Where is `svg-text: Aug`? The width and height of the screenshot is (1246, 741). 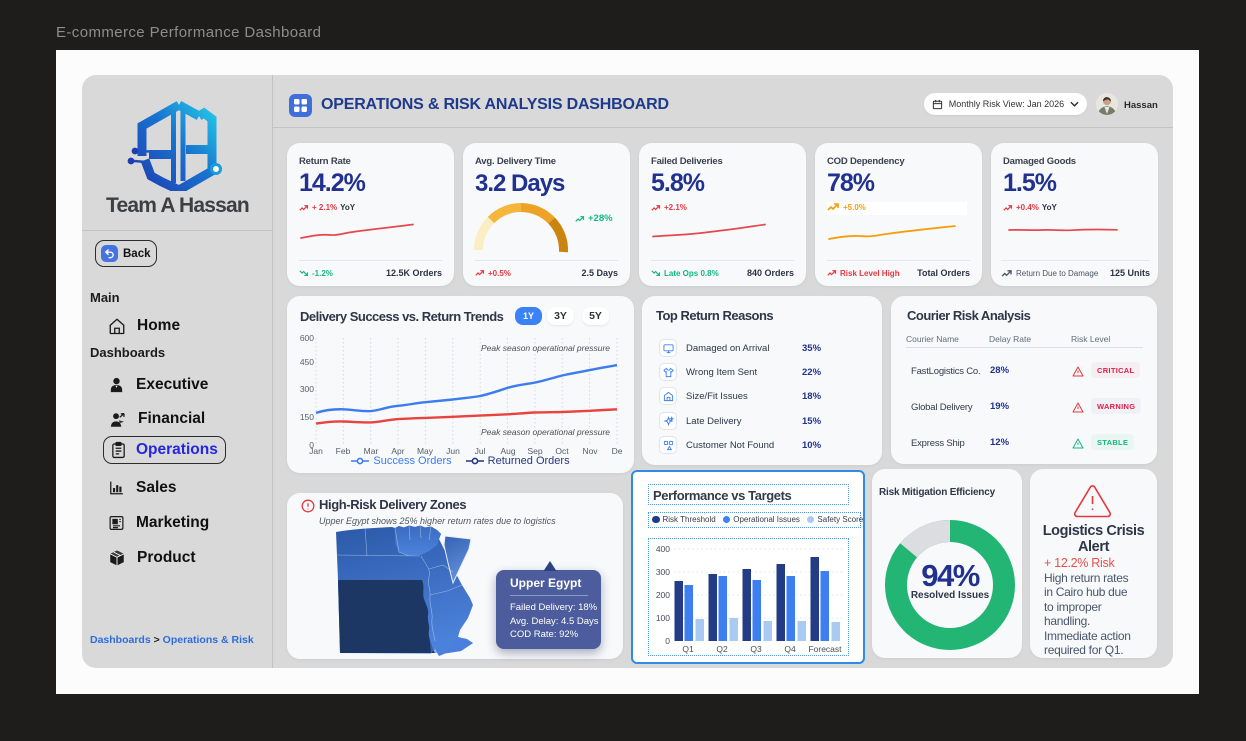
svg-text: Aug is located at coordinates (507, 451).